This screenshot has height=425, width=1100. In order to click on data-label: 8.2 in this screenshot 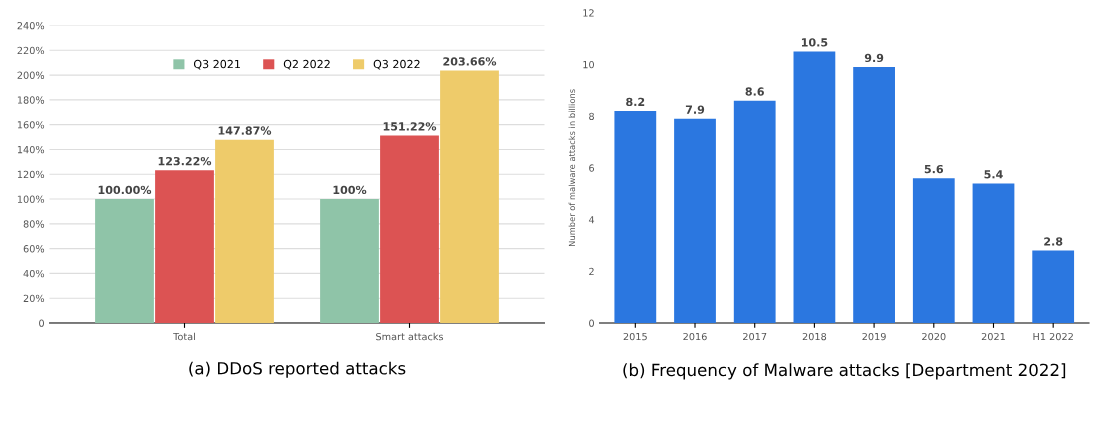, I will do `click(635, 102)`.